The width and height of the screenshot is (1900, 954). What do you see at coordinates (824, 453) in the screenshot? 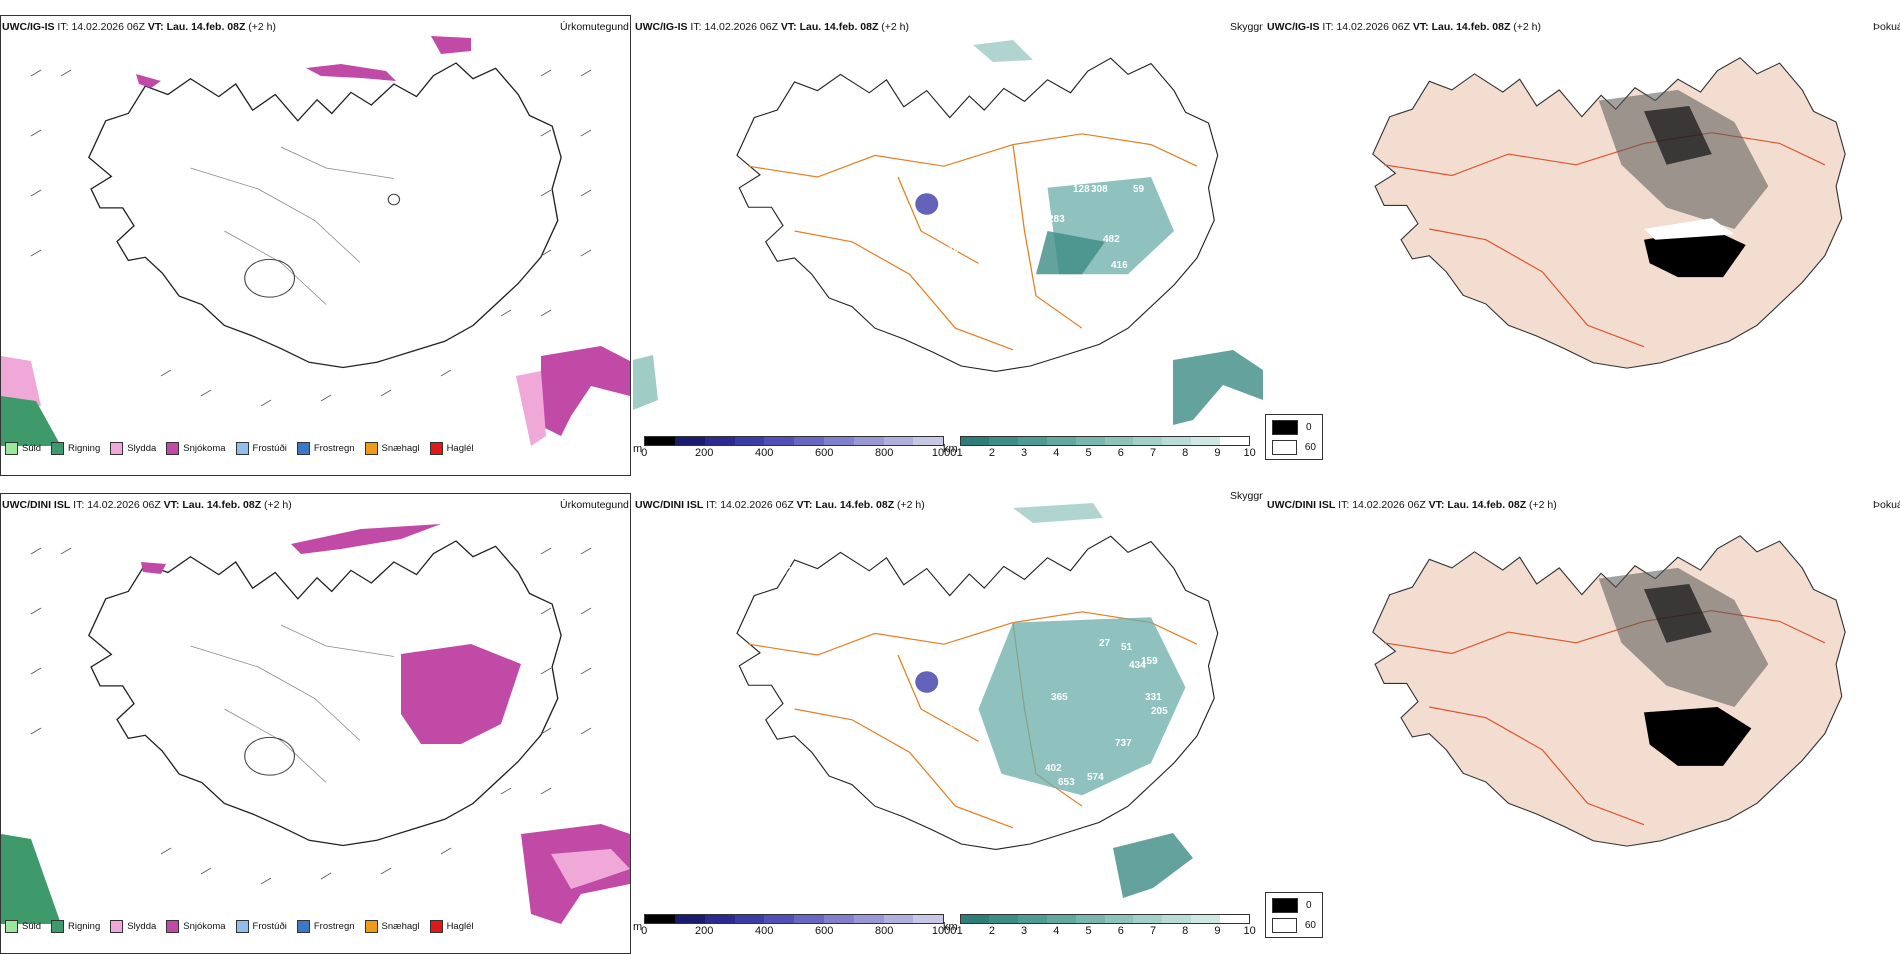
I see `colorbar-tick: 600` at bounding box center [824, 453].